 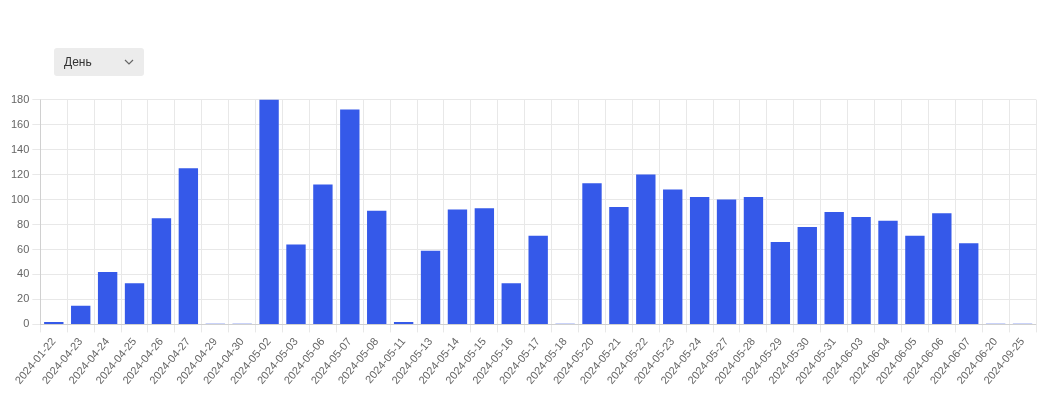 What do you see at coordinates (78, 62) in the screenshot?
I see `text: День` at bounding box center [78, 62].